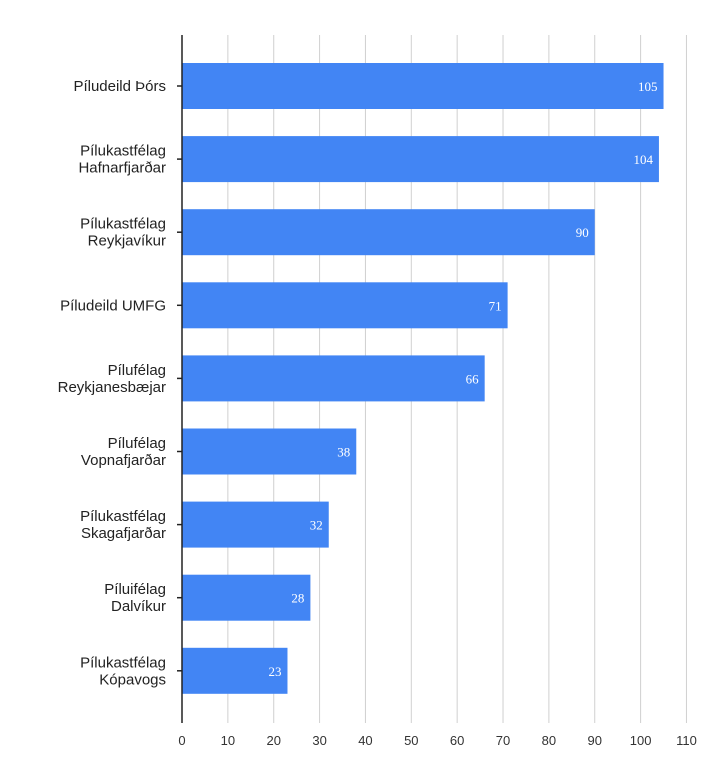 The image size is (722, 782). I want to click on data-label-2: 90, so click(582, 232).